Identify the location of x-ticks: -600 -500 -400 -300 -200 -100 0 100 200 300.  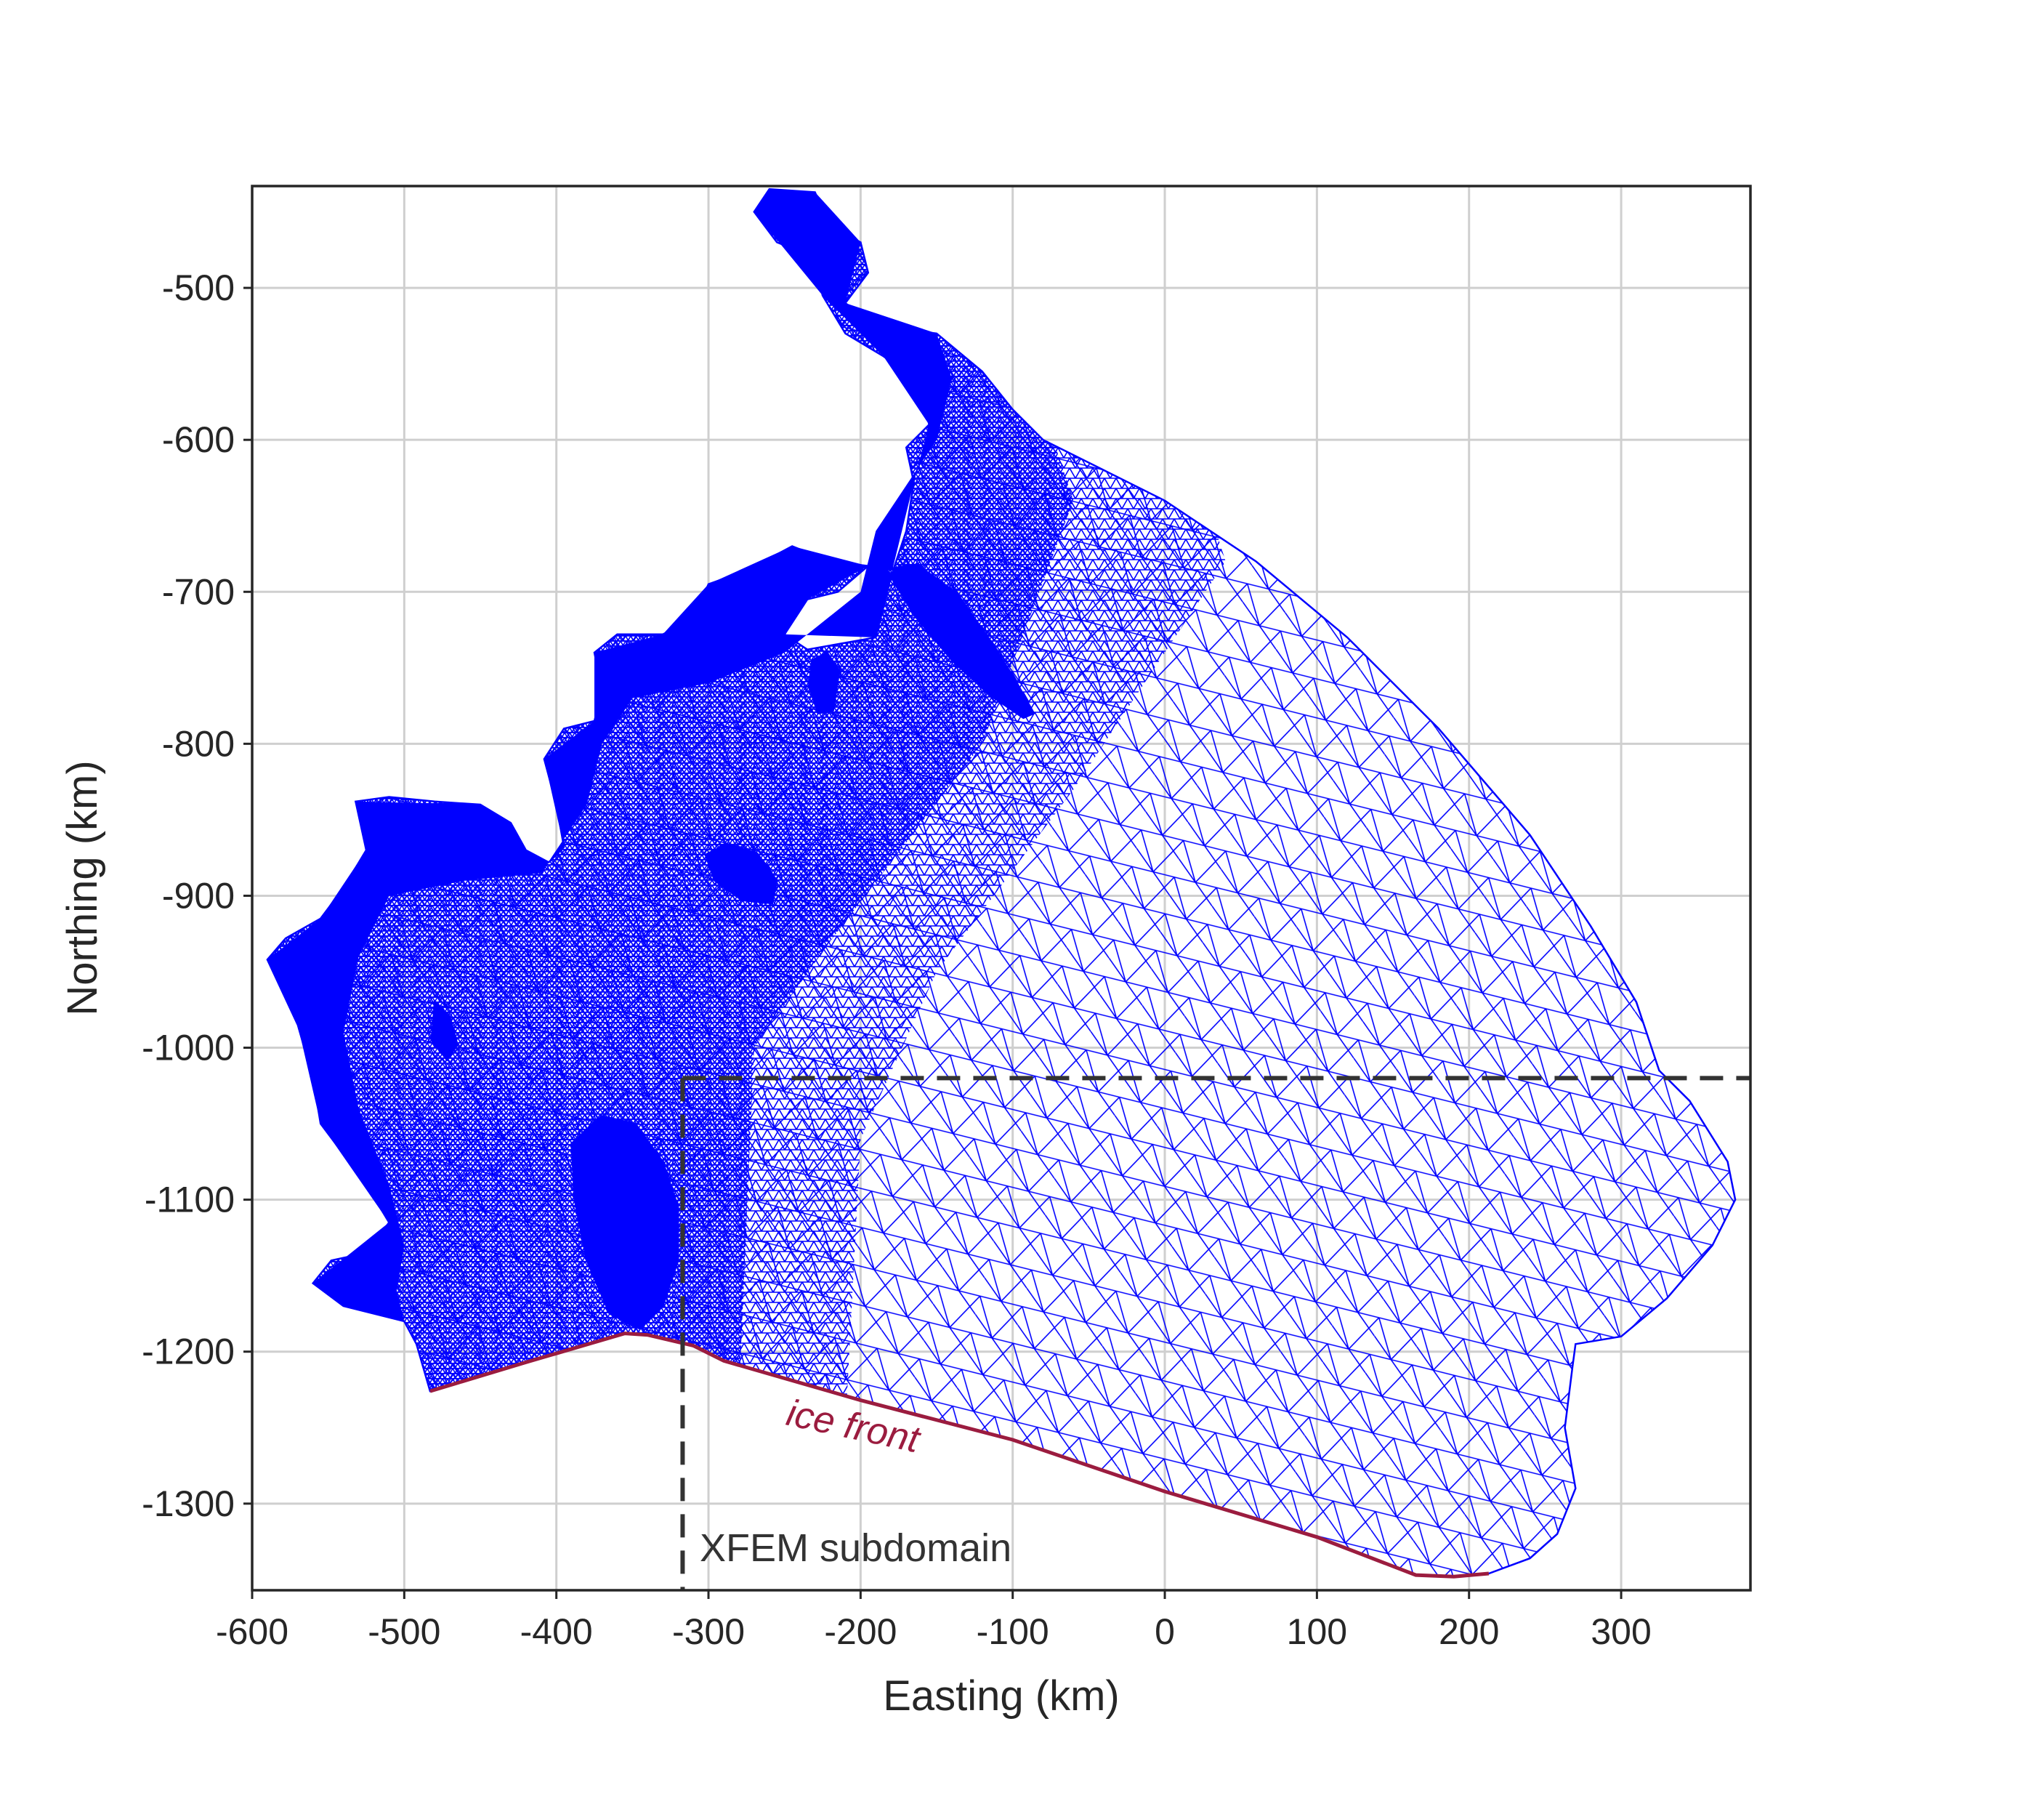
(934, 1621).